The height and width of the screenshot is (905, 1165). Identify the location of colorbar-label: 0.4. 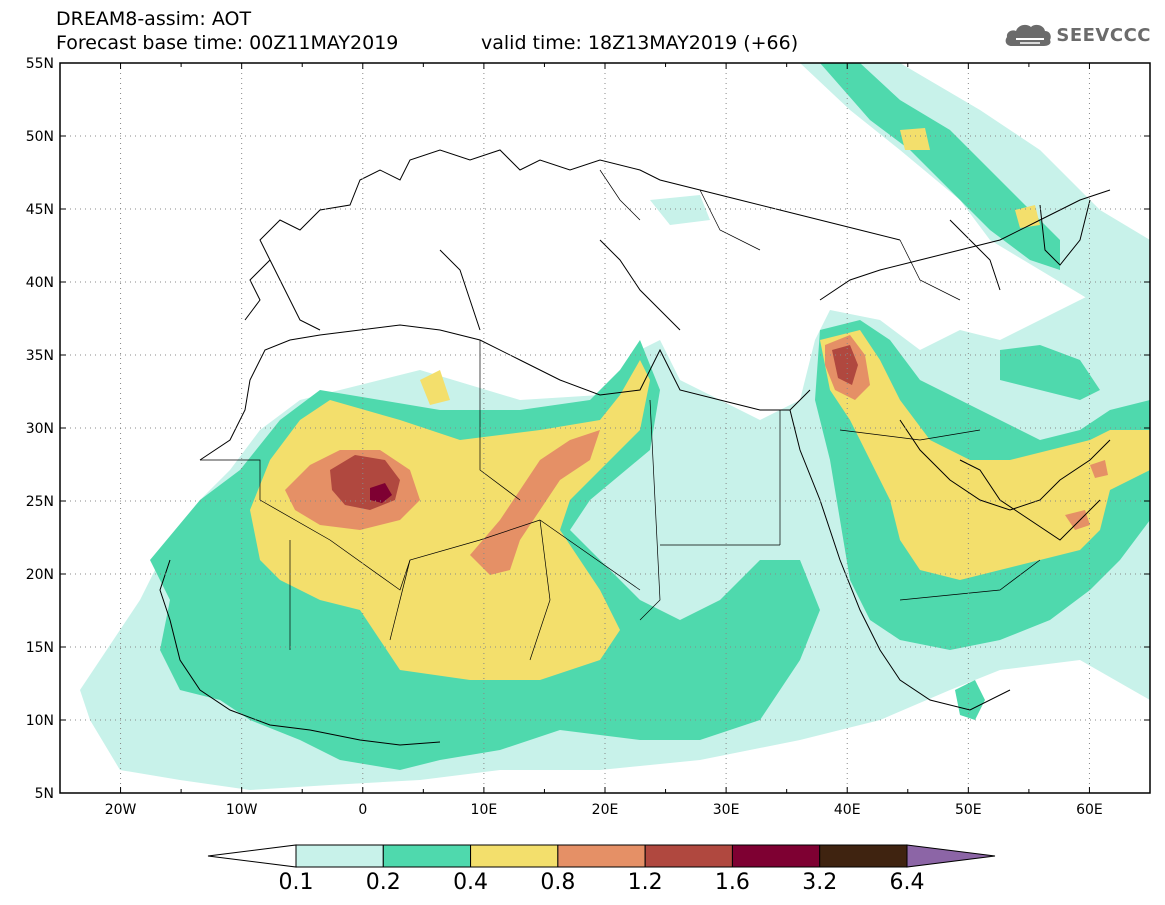
(471, 882).